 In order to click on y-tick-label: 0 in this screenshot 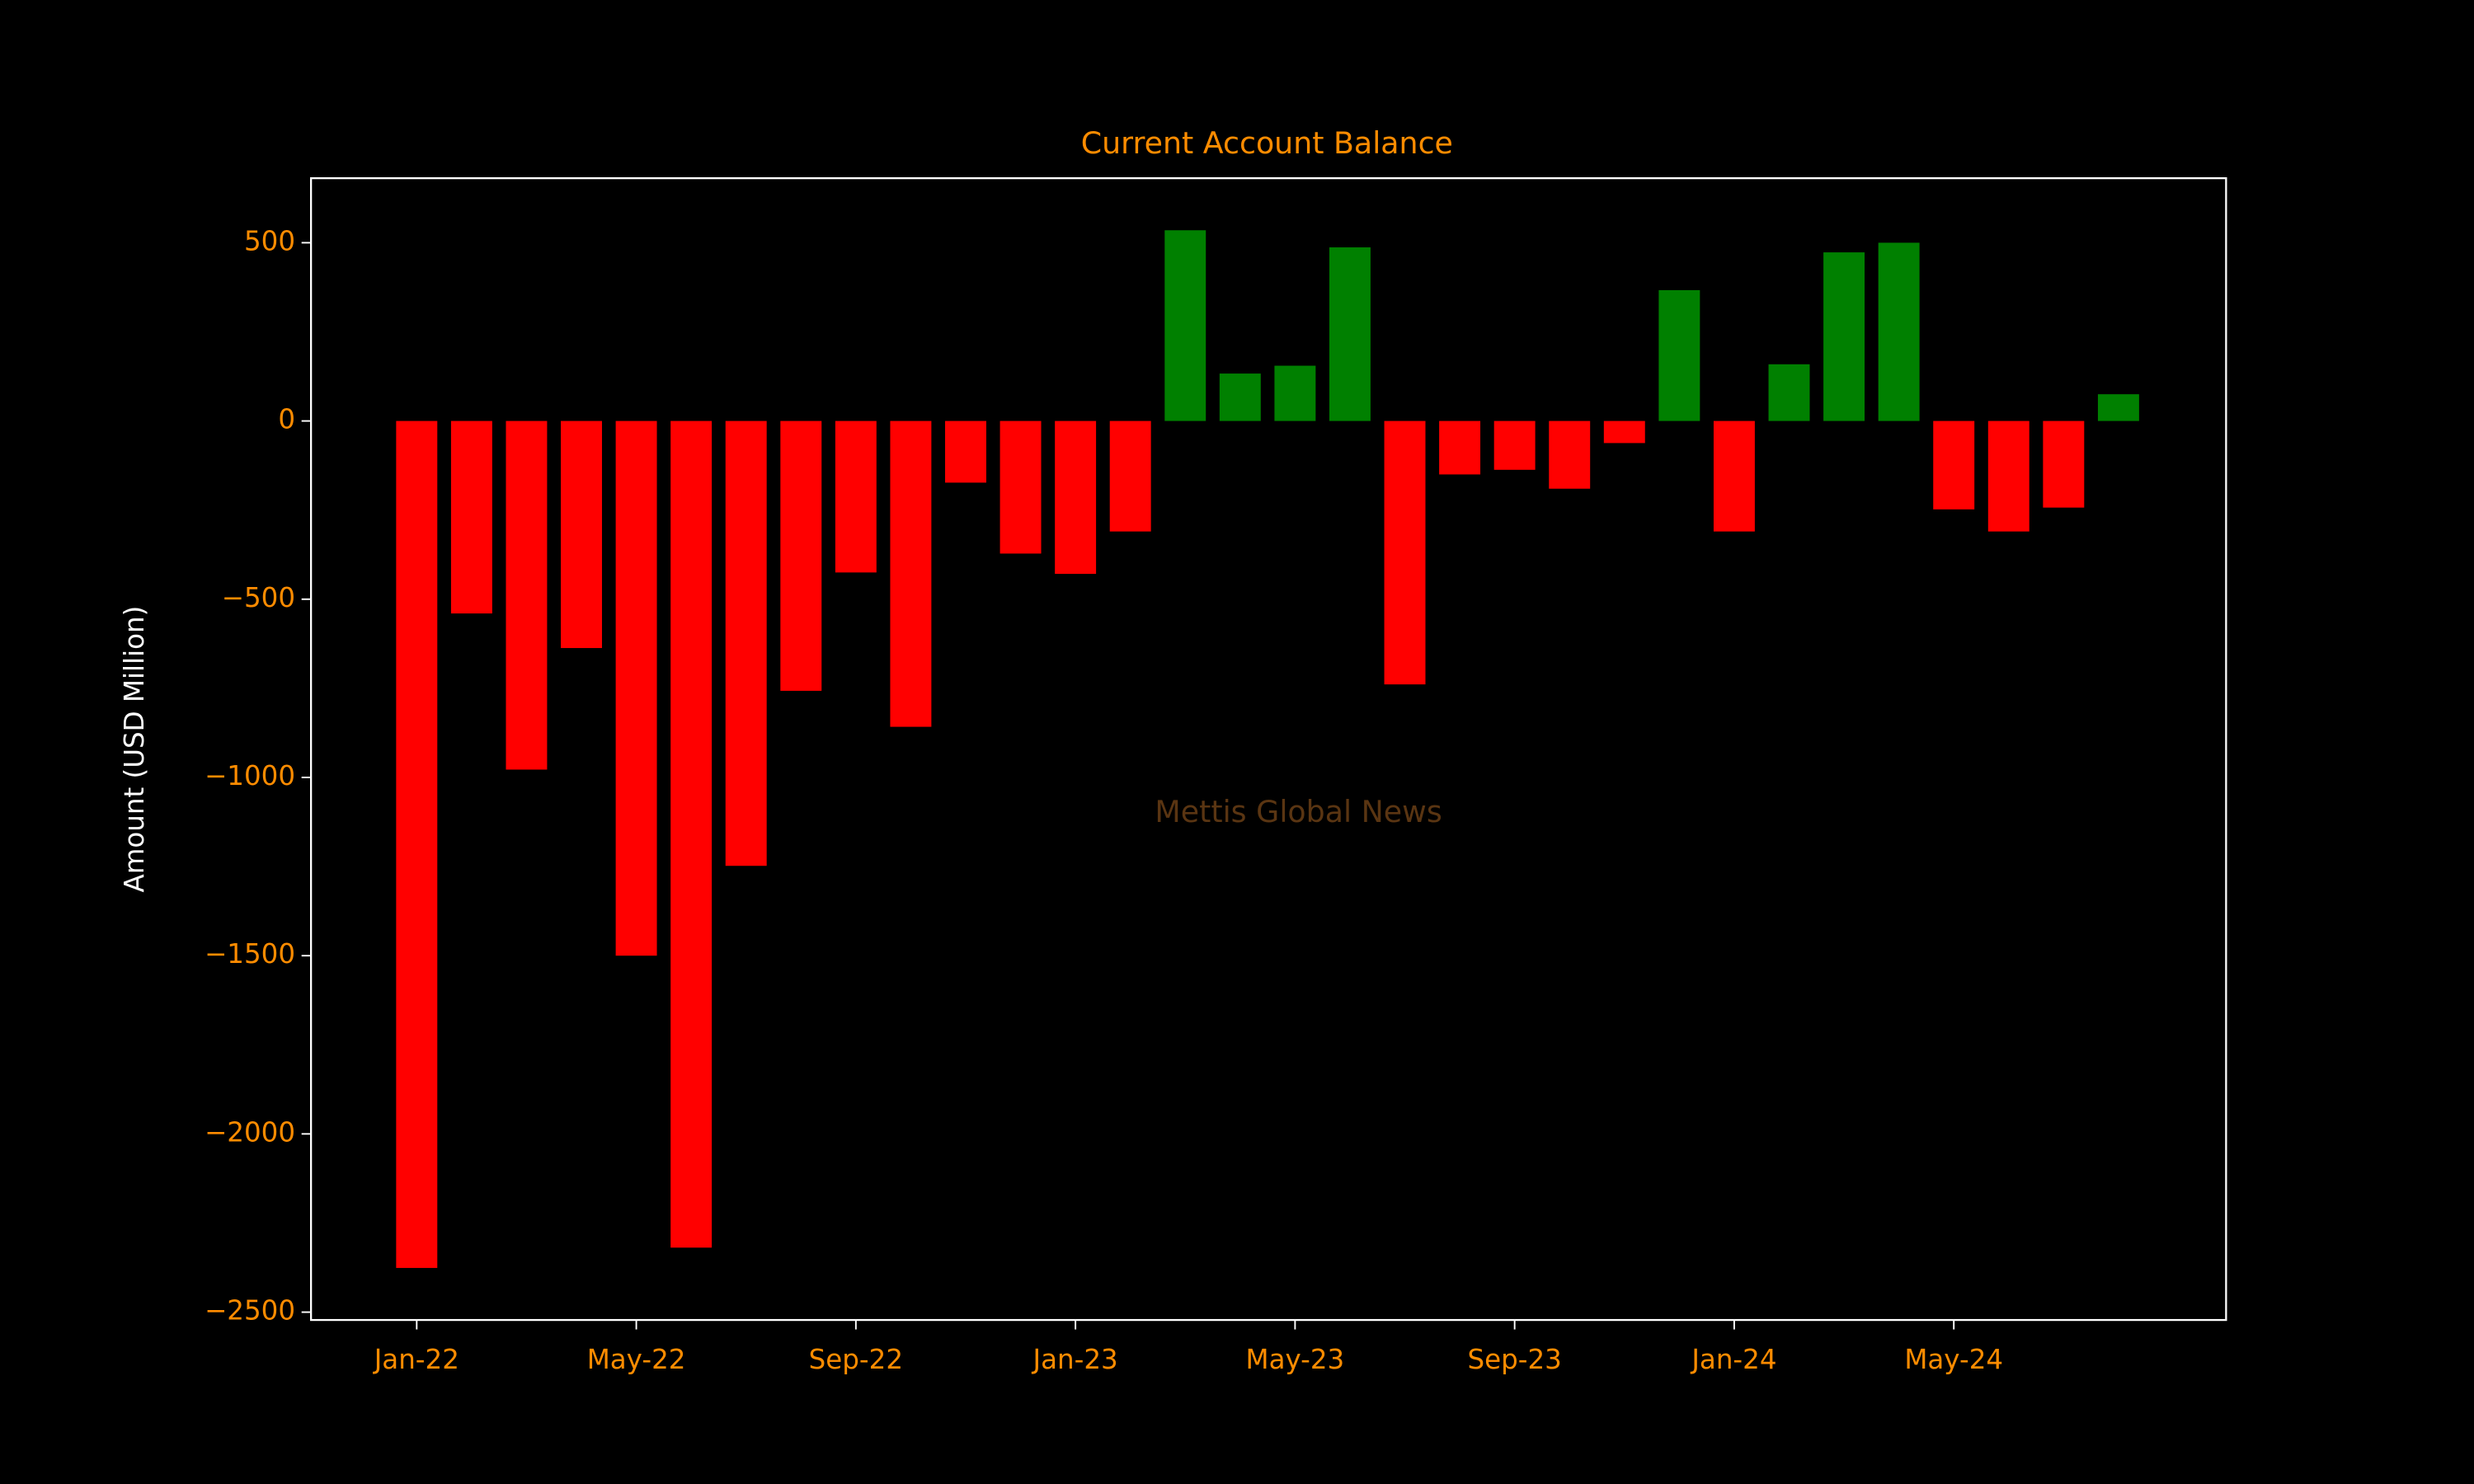, I will do `click(286, 419)`.